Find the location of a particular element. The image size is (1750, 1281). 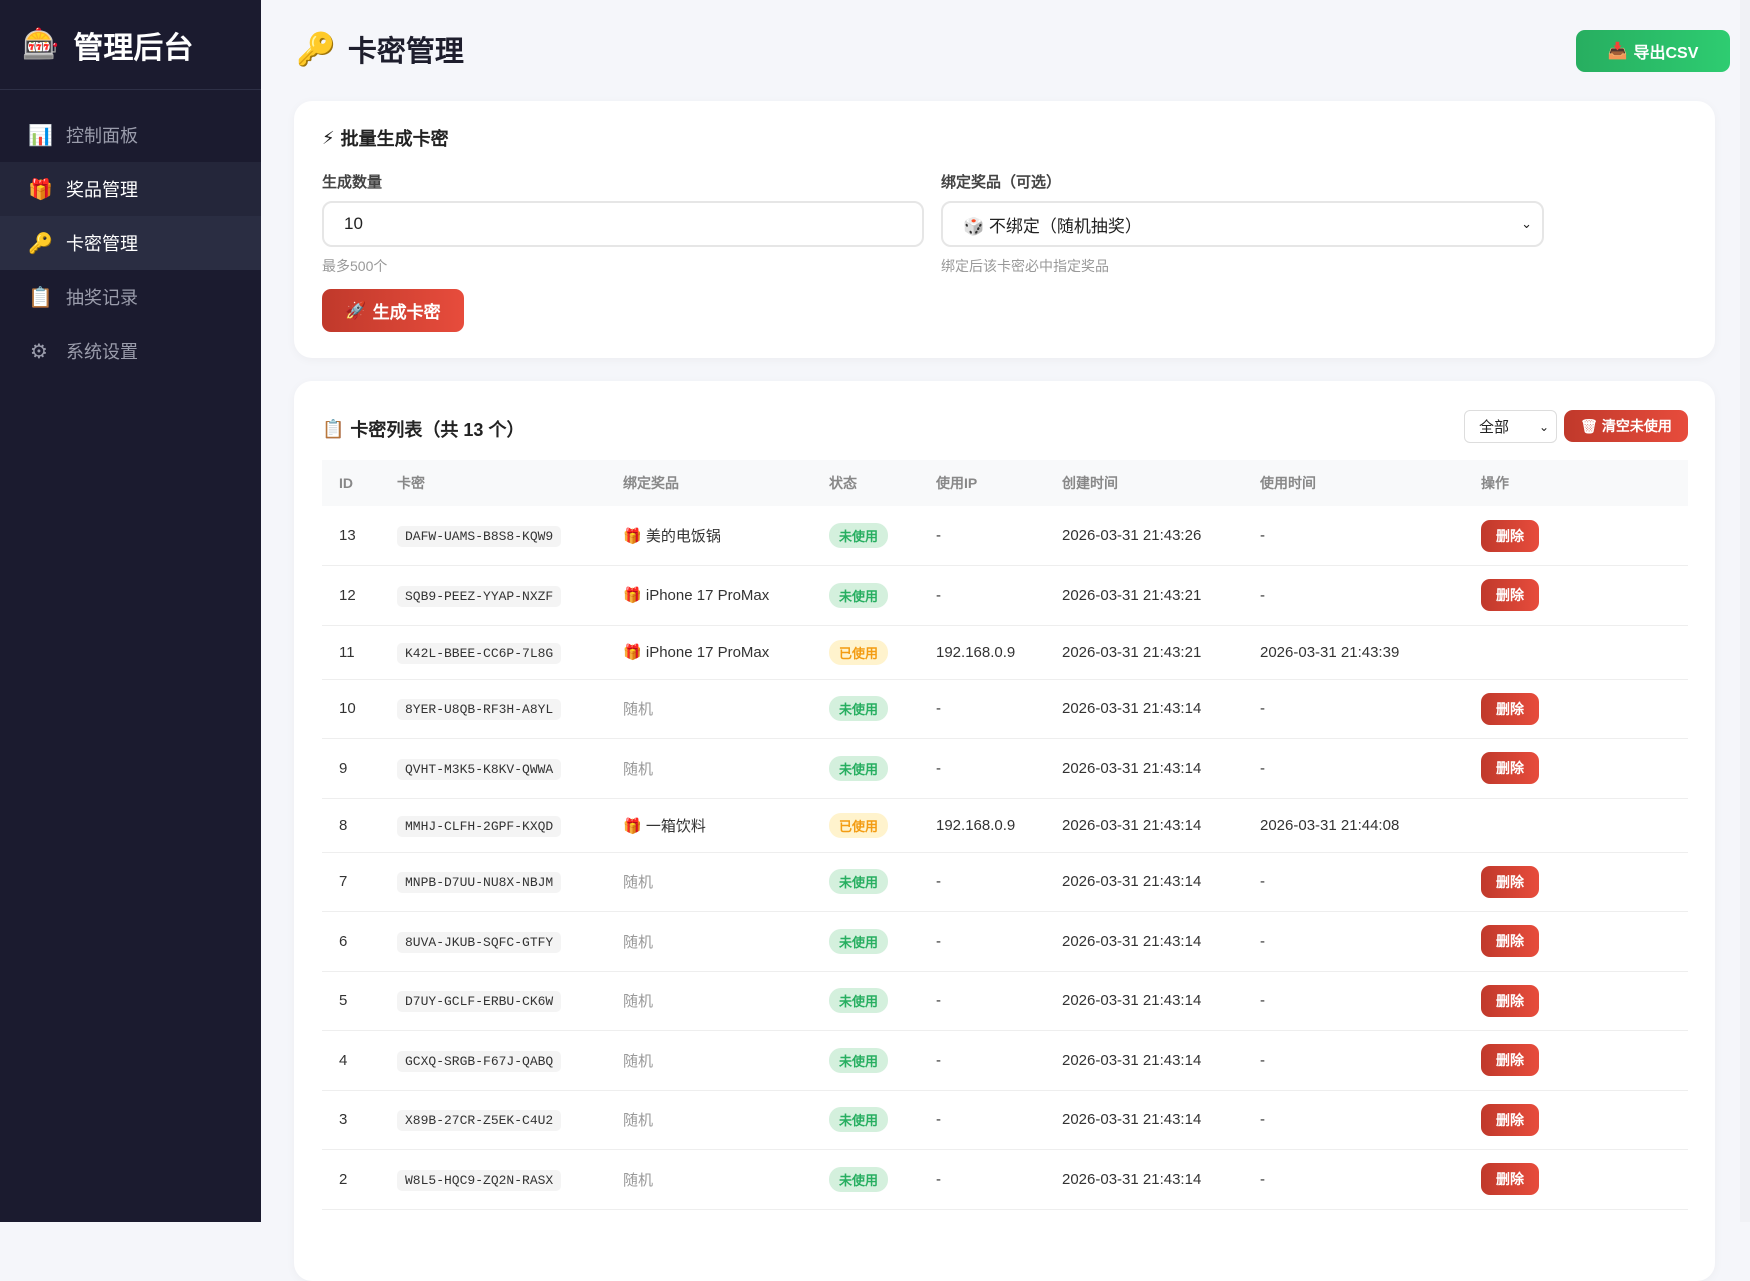

code-cell: W8L5-HQC9-ZQ2N-RASX is located at coordinates (493, 1179).